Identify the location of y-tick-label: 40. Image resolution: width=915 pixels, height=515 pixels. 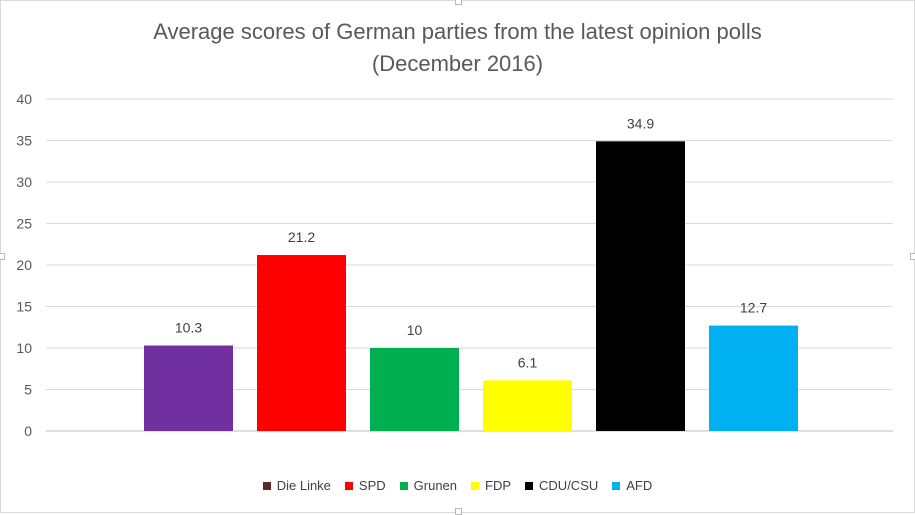
(24, 99).